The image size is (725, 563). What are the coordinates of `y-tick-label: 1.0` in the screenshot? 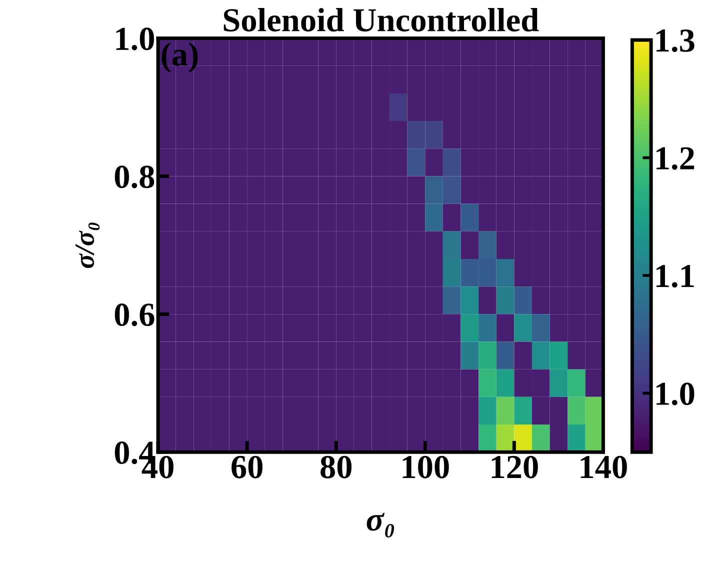 It's located at (135, 39).